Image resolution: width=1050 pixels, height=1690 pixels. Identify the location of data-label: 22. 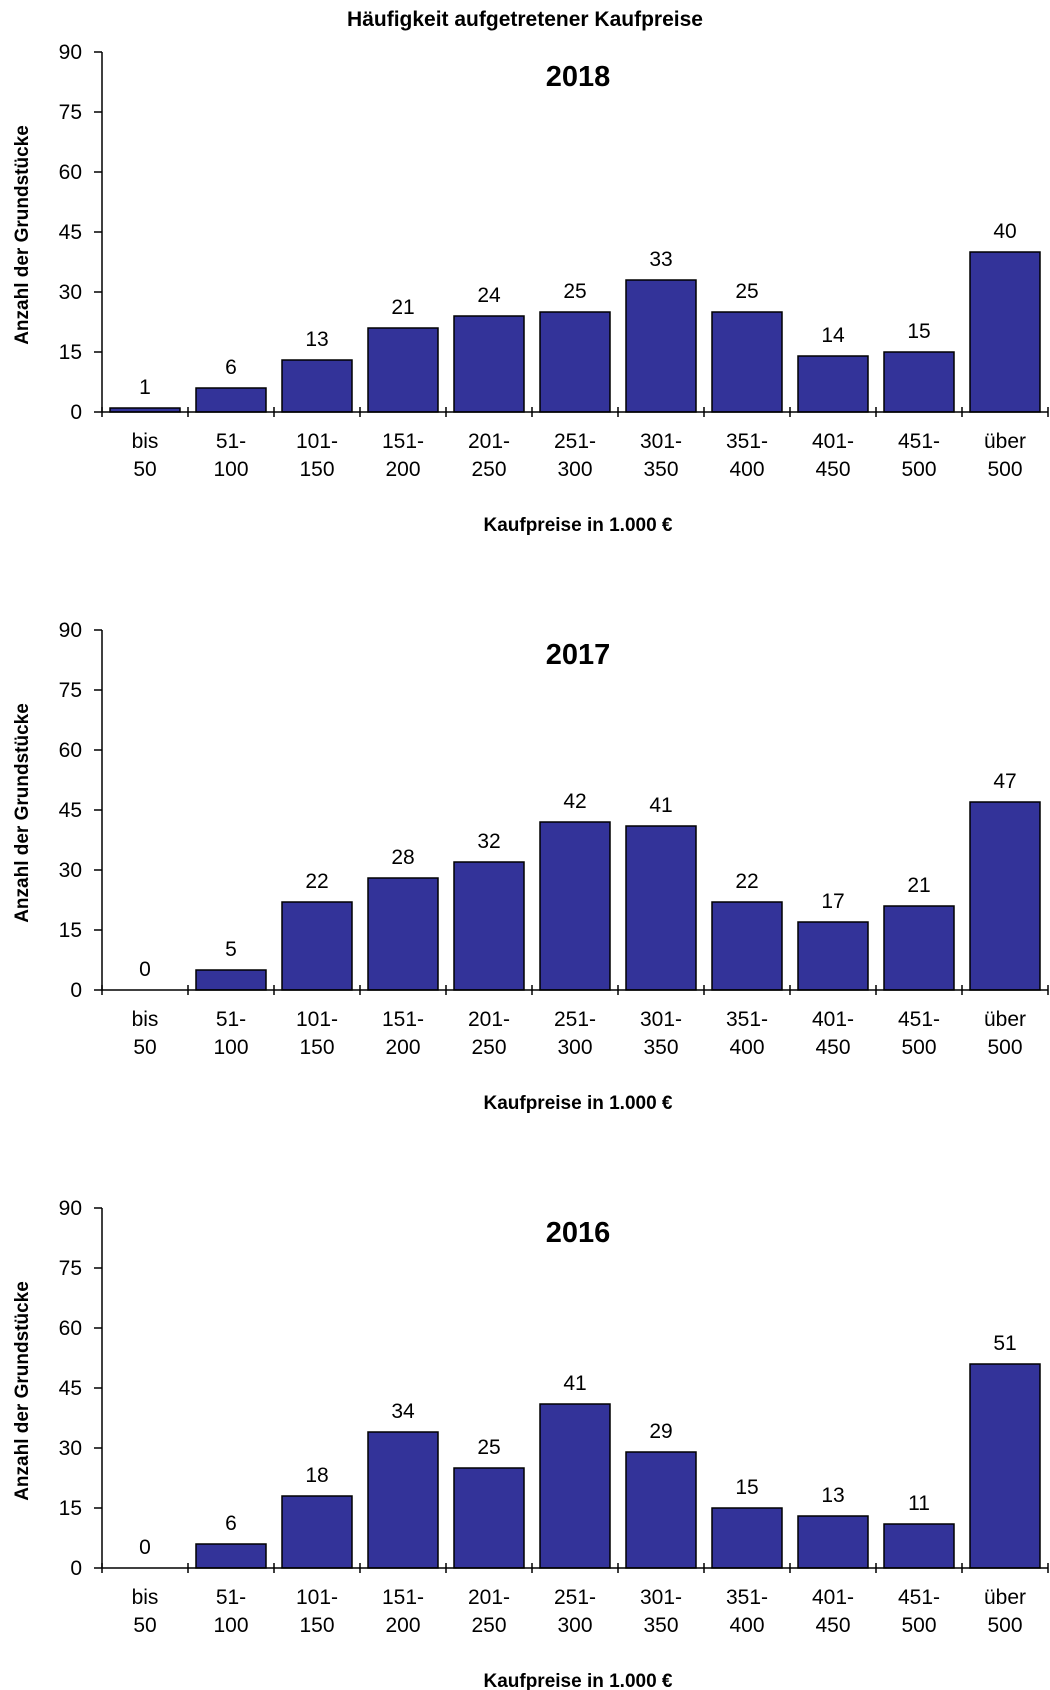
(746, 881).